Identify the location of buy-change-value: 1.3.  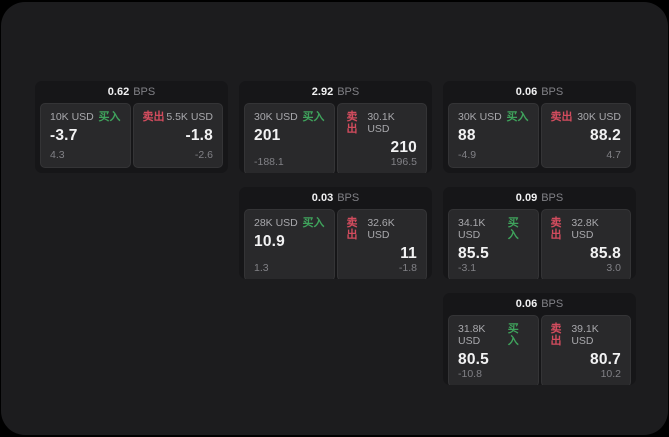
(261, 268).